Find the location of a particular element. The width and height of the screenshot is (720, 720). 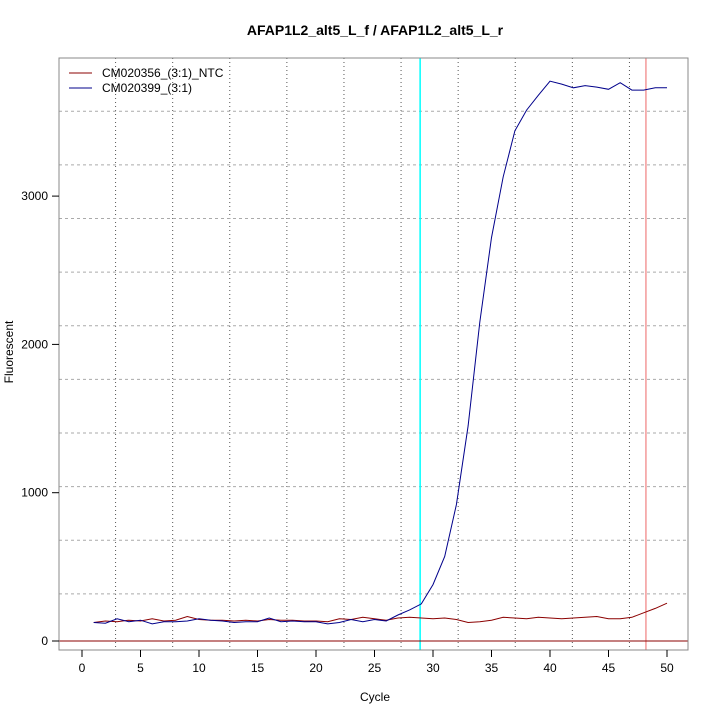

x-axis-label: Cycle is located at coordinates (375, 697).